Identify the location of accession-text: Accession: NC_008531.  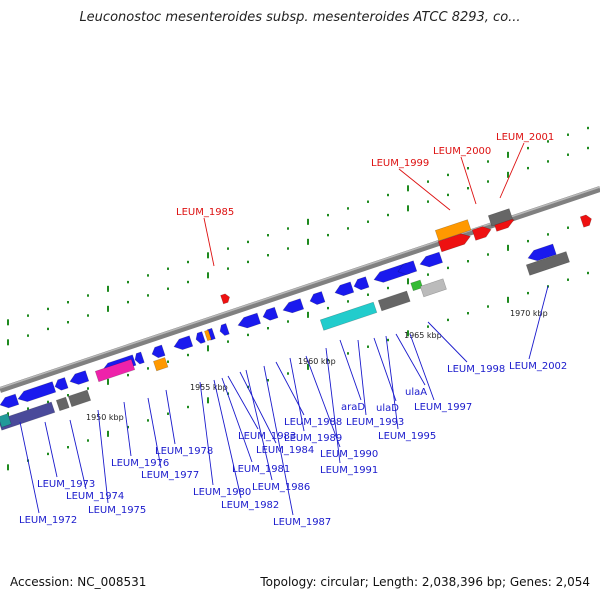
(78, 582).